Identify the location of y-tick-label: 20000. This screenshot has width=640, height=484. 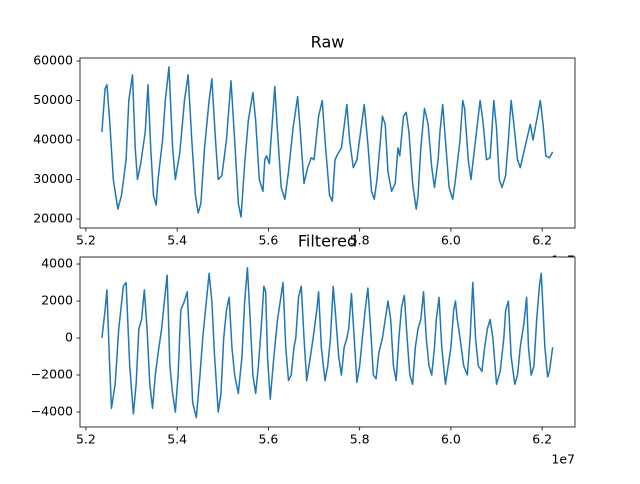
(53, 217).